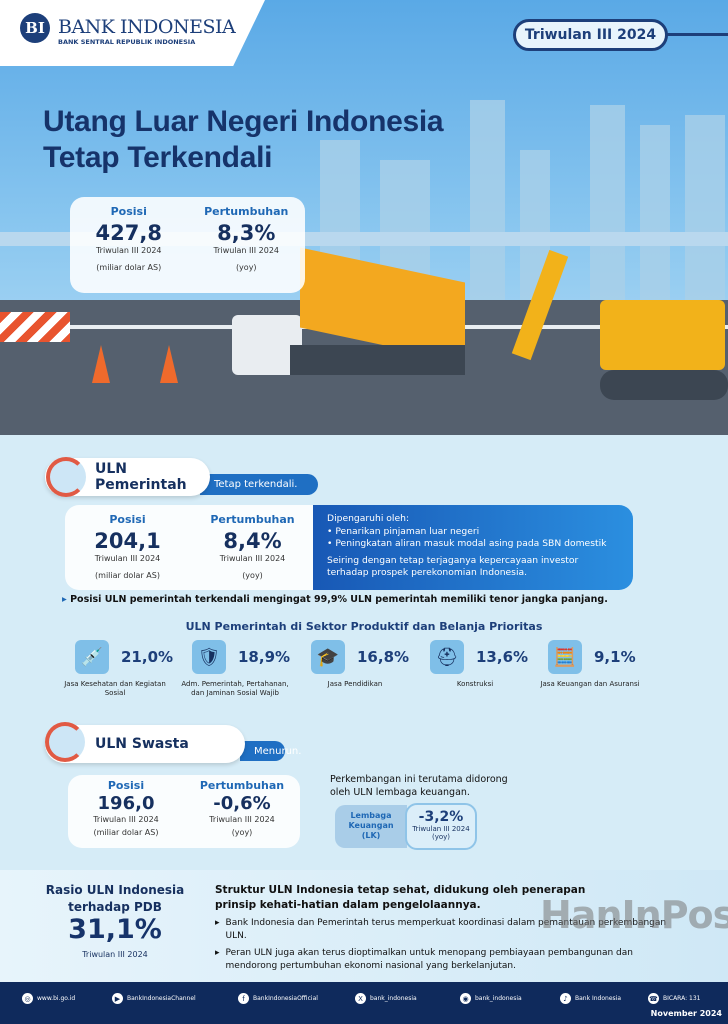  What do you see at coordinates (117, 998) in the screenshot?
I see `youtube-icon: ▶` at bounding box center [117, 998].